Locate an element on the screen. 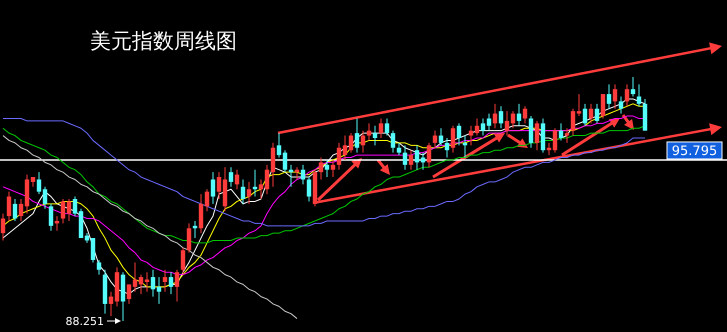  annotation: 88.251 is located at coordinates (85, 321).